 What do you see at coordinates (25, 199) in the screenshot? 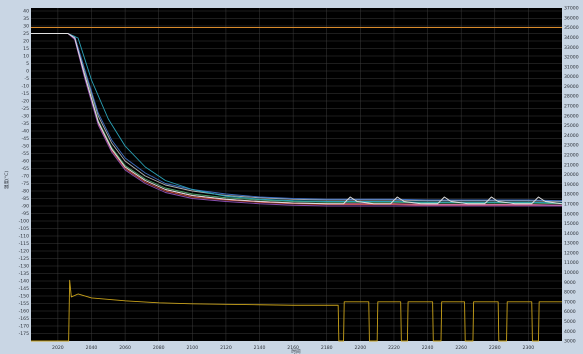
I see `y-tick-label: -85` at bounding box center [25, 199].